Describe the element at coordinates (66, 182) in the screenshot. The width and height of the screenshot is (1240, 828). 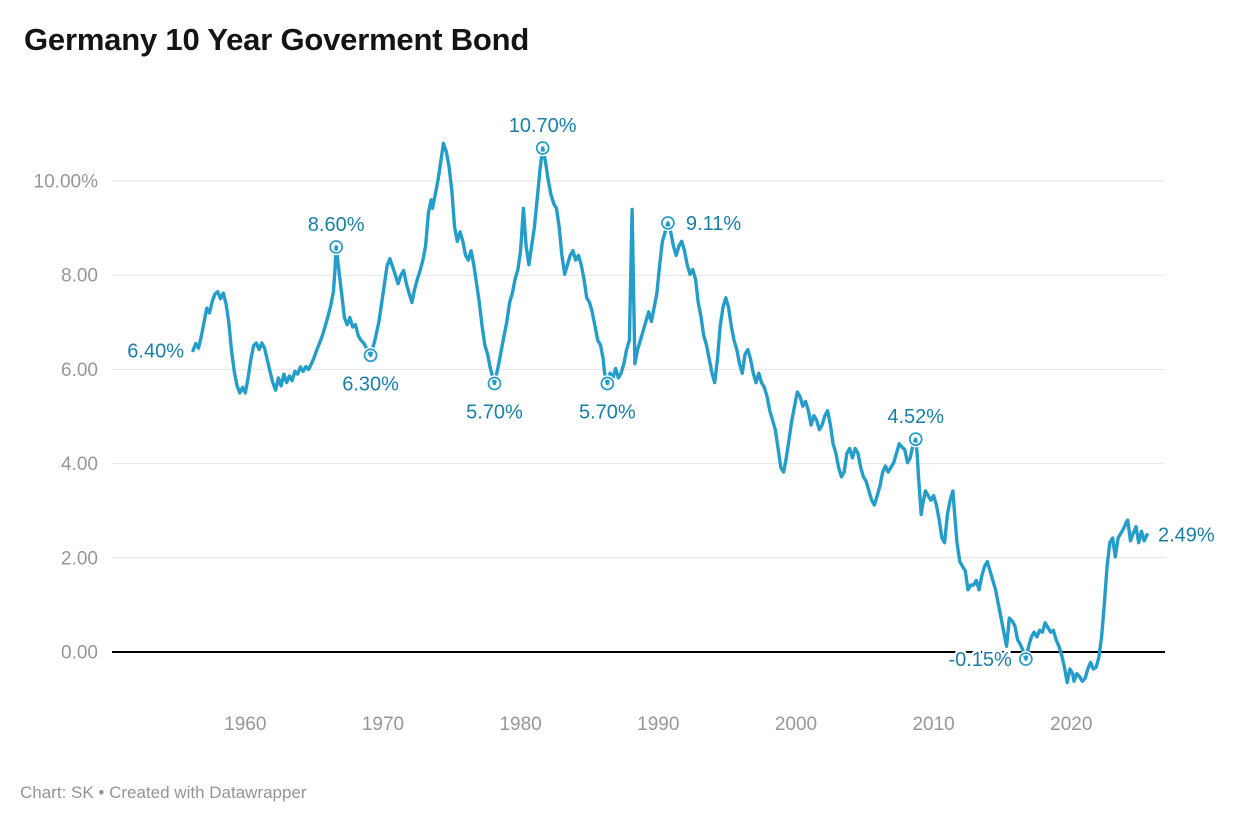
I see `y-axis-tick-label: 10.00%` at that location.